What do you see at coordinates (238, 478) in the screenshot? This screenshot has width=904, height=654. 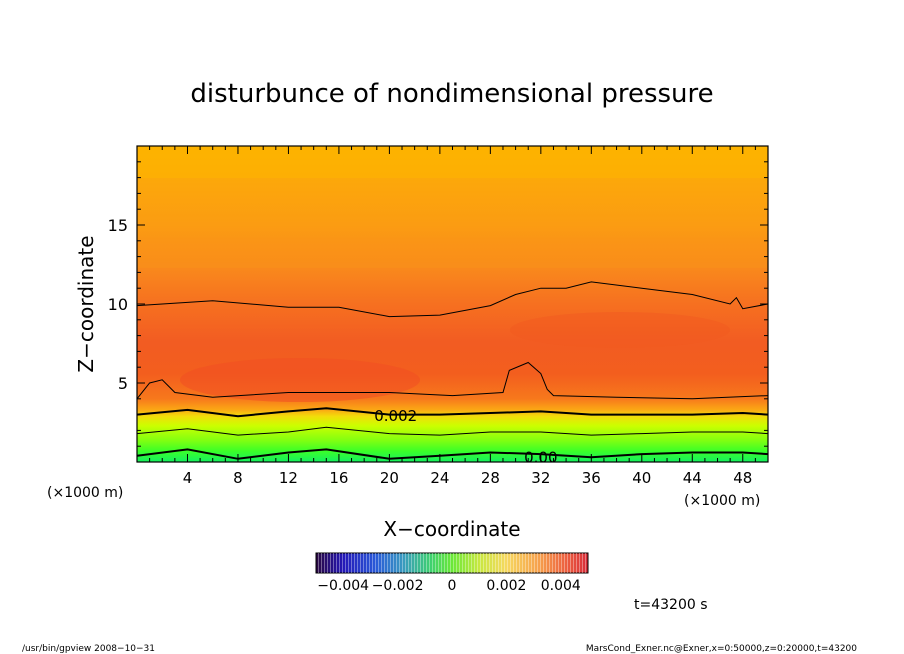 I see `x-tick-label: 8` at bounding box center [238, 478].